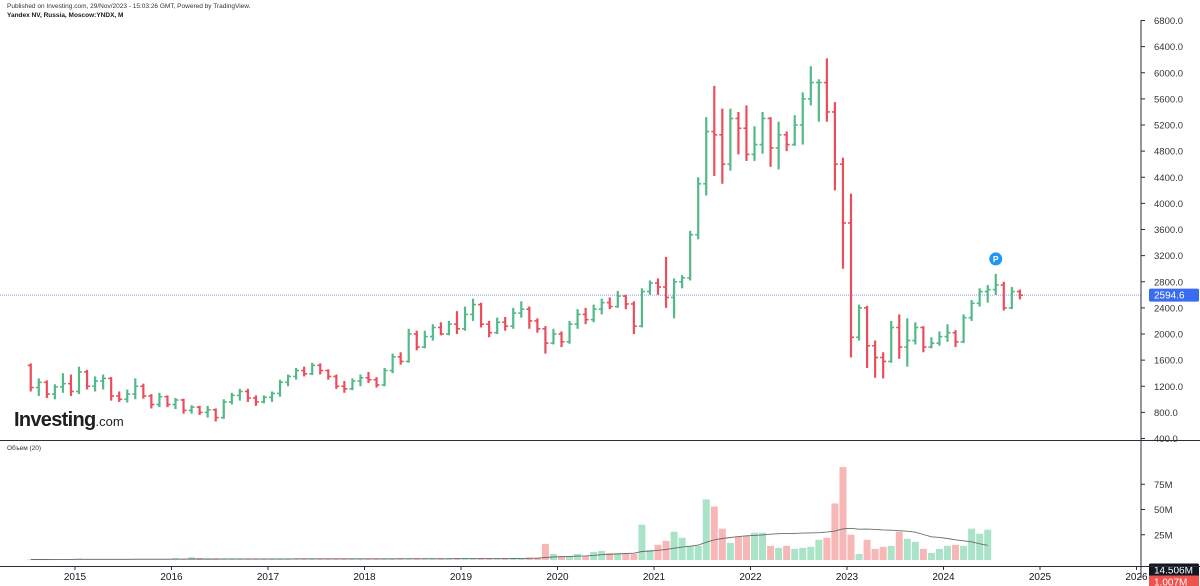  Describe the element at coordinates (1168, 335) in the screenshot. I see `price-tick-label: 2000.0` at that location.